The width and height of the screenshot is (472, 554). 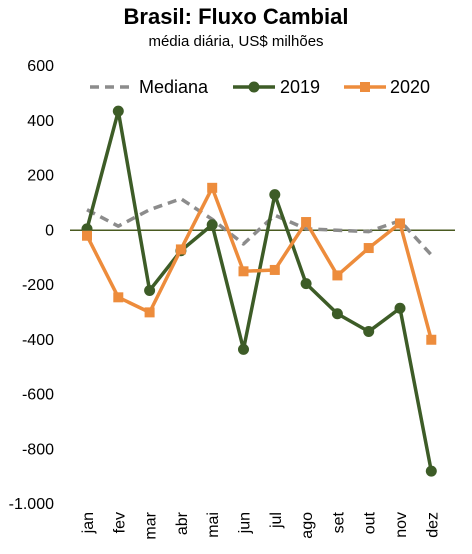 What do you see at coordinates (213, 525) in the screenshot?
I see `x-tick-label: mai` at bounding box center [213, 525].